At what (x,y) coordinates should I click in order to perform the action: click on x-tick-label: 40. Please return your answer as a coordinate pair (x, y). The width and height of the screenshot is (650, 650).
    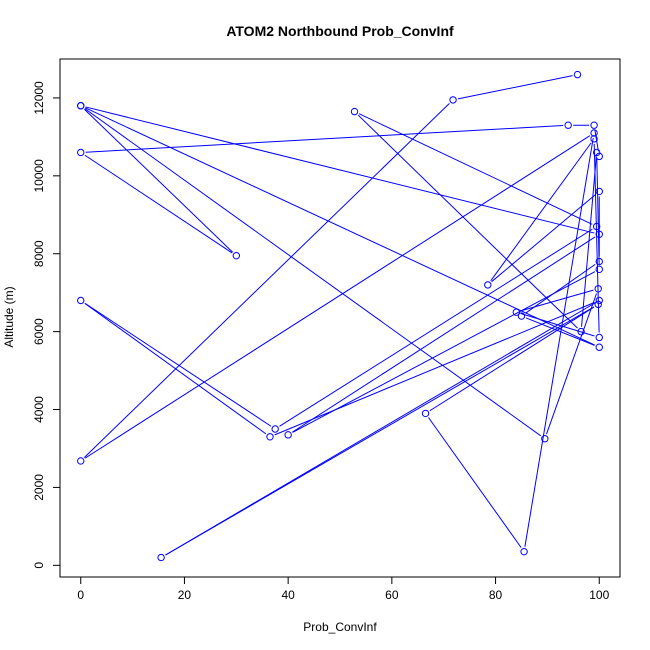
    Looking at the image, I should click on (288, 595).